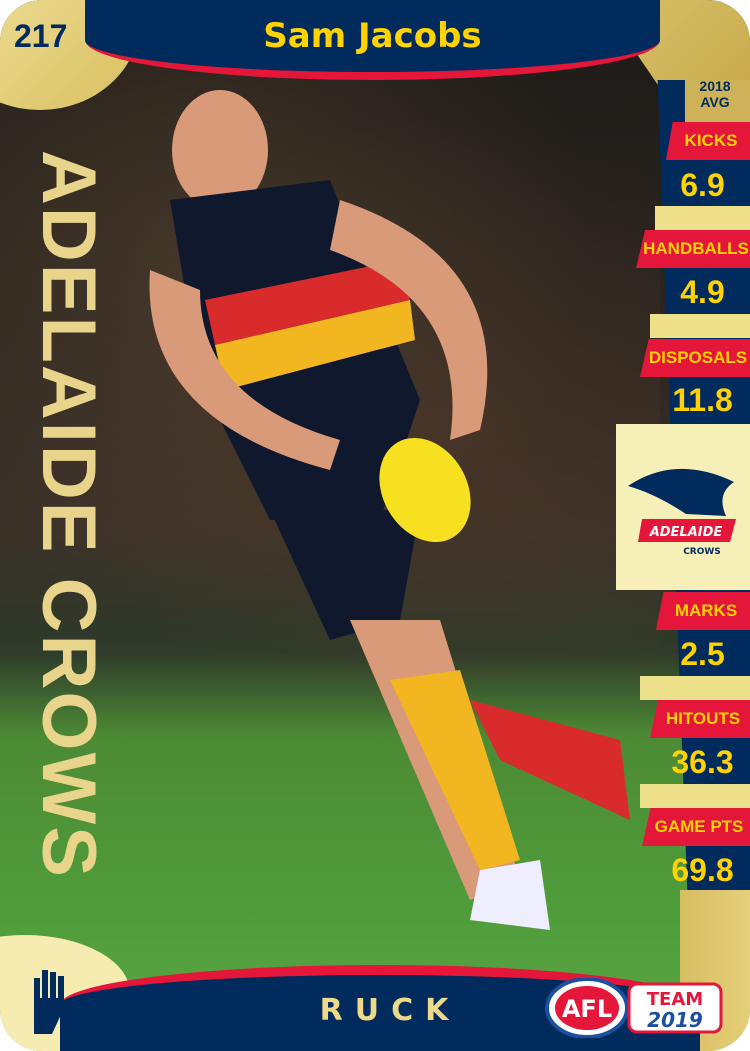 The image size is (750, 1051). Describe the element at coordinates (702, 762) in the screenshot. I see `stat-value-hitouts: 36.3` at that location.